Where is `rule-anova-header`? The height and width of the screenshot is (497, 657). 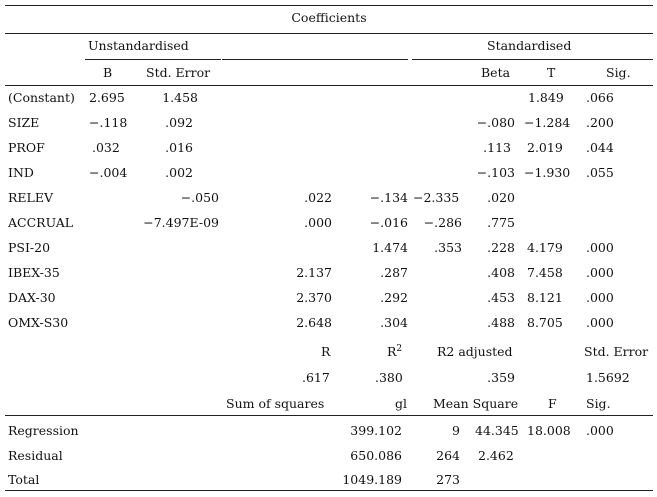 rule-anova-header is located at coordinates (329, 415).